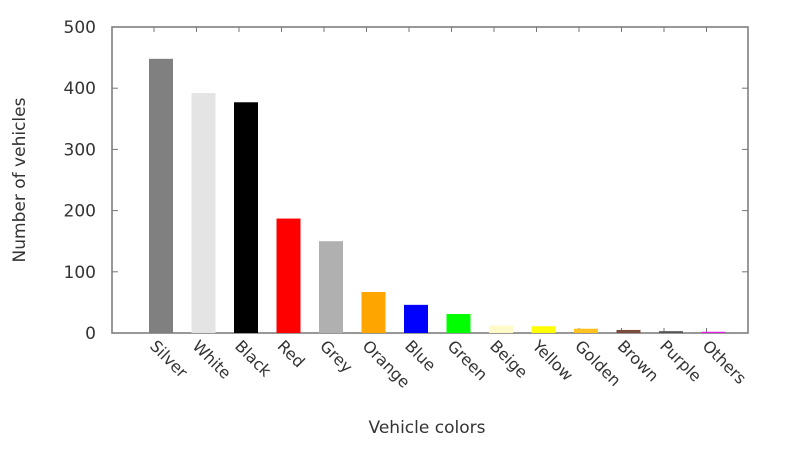 The width and height of the screenshot is (789, 451). Describe the element at coordinates (680, 360) in the screenshot. I see `x-tick-label: Purple` at that location.